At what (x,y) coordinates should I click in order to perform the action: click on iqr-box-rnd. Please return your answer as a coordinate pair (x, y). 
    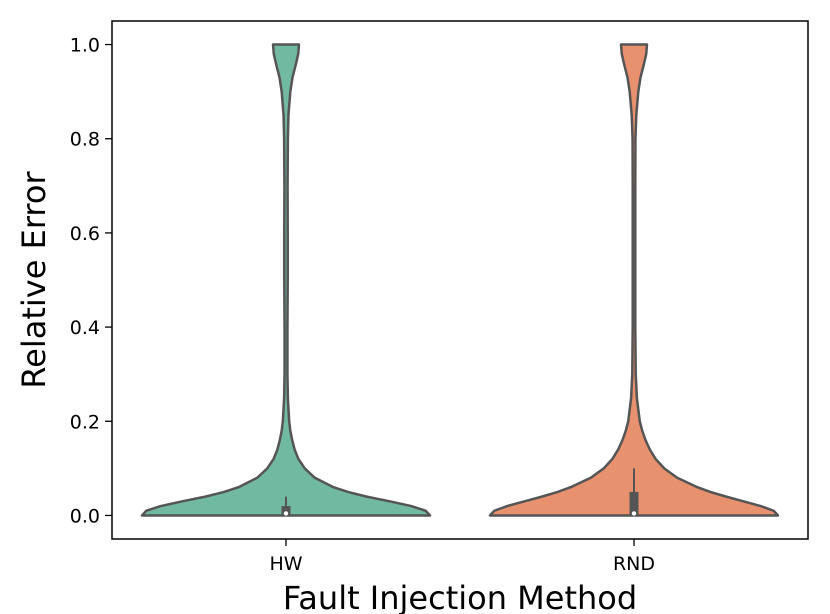
    Looking at the image, I should click on (634, 503).